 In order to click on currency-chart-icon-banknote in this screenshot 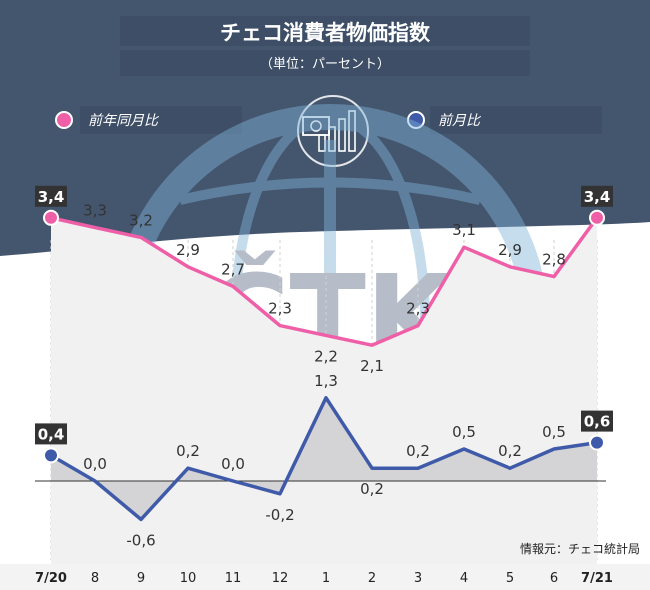, I will do `click(316, 126)`.